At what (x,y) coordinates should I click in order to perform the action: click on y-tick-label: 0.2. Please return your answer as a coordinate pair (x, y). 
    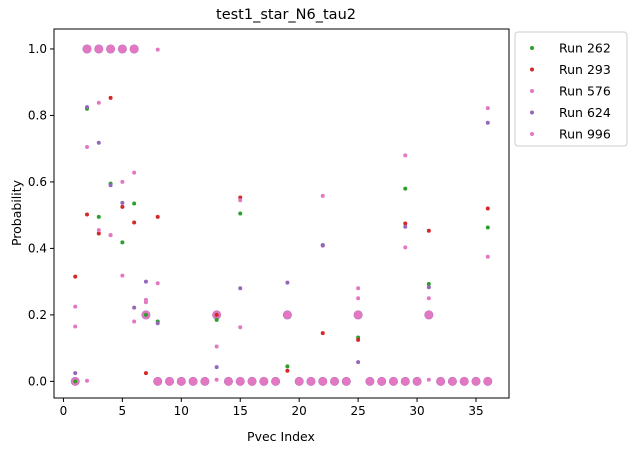
    Looking at the image, I should click on (37, 315).